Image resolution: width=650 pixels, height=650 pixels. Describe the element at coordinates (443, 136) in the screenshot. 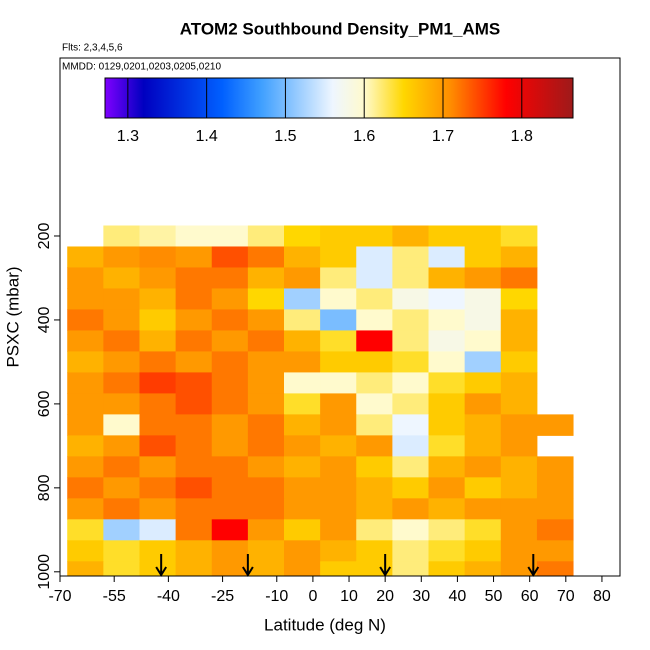

I see `colorbar-tick-label: 1.7` at that location.